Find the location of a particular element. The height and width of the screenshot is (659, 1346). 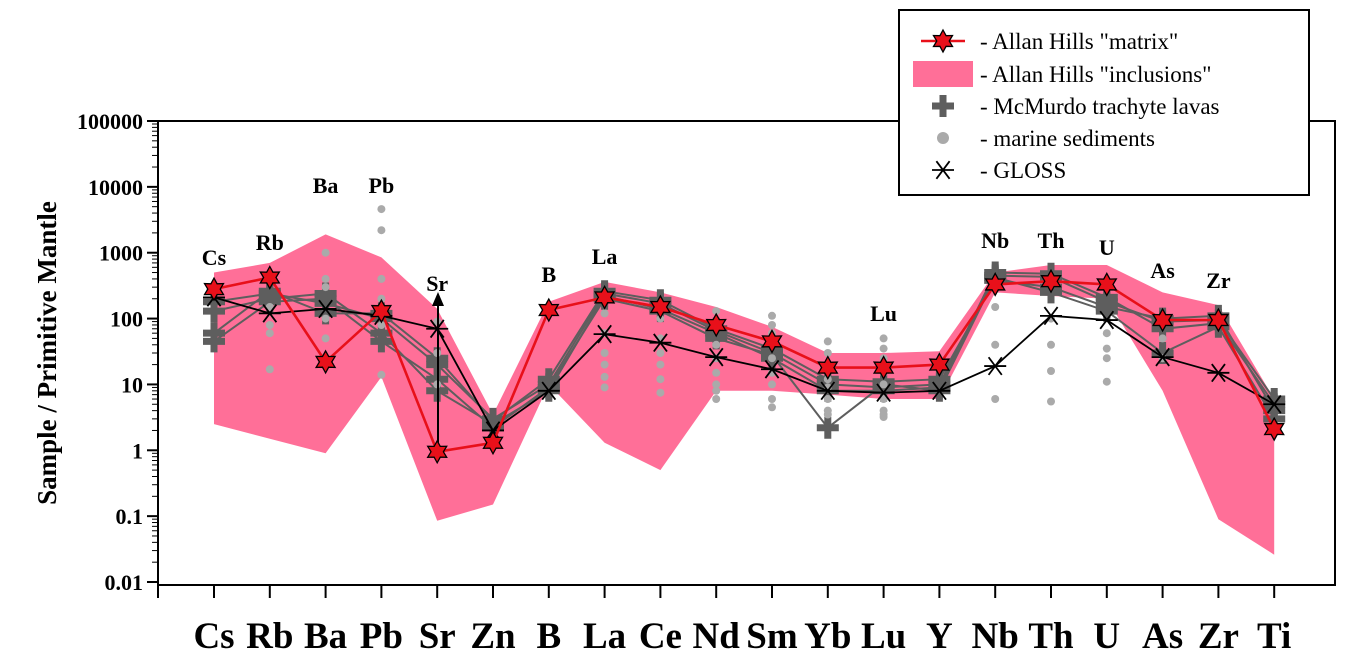

y-tick-label: 0.1 is located at coordinates (130, 516).